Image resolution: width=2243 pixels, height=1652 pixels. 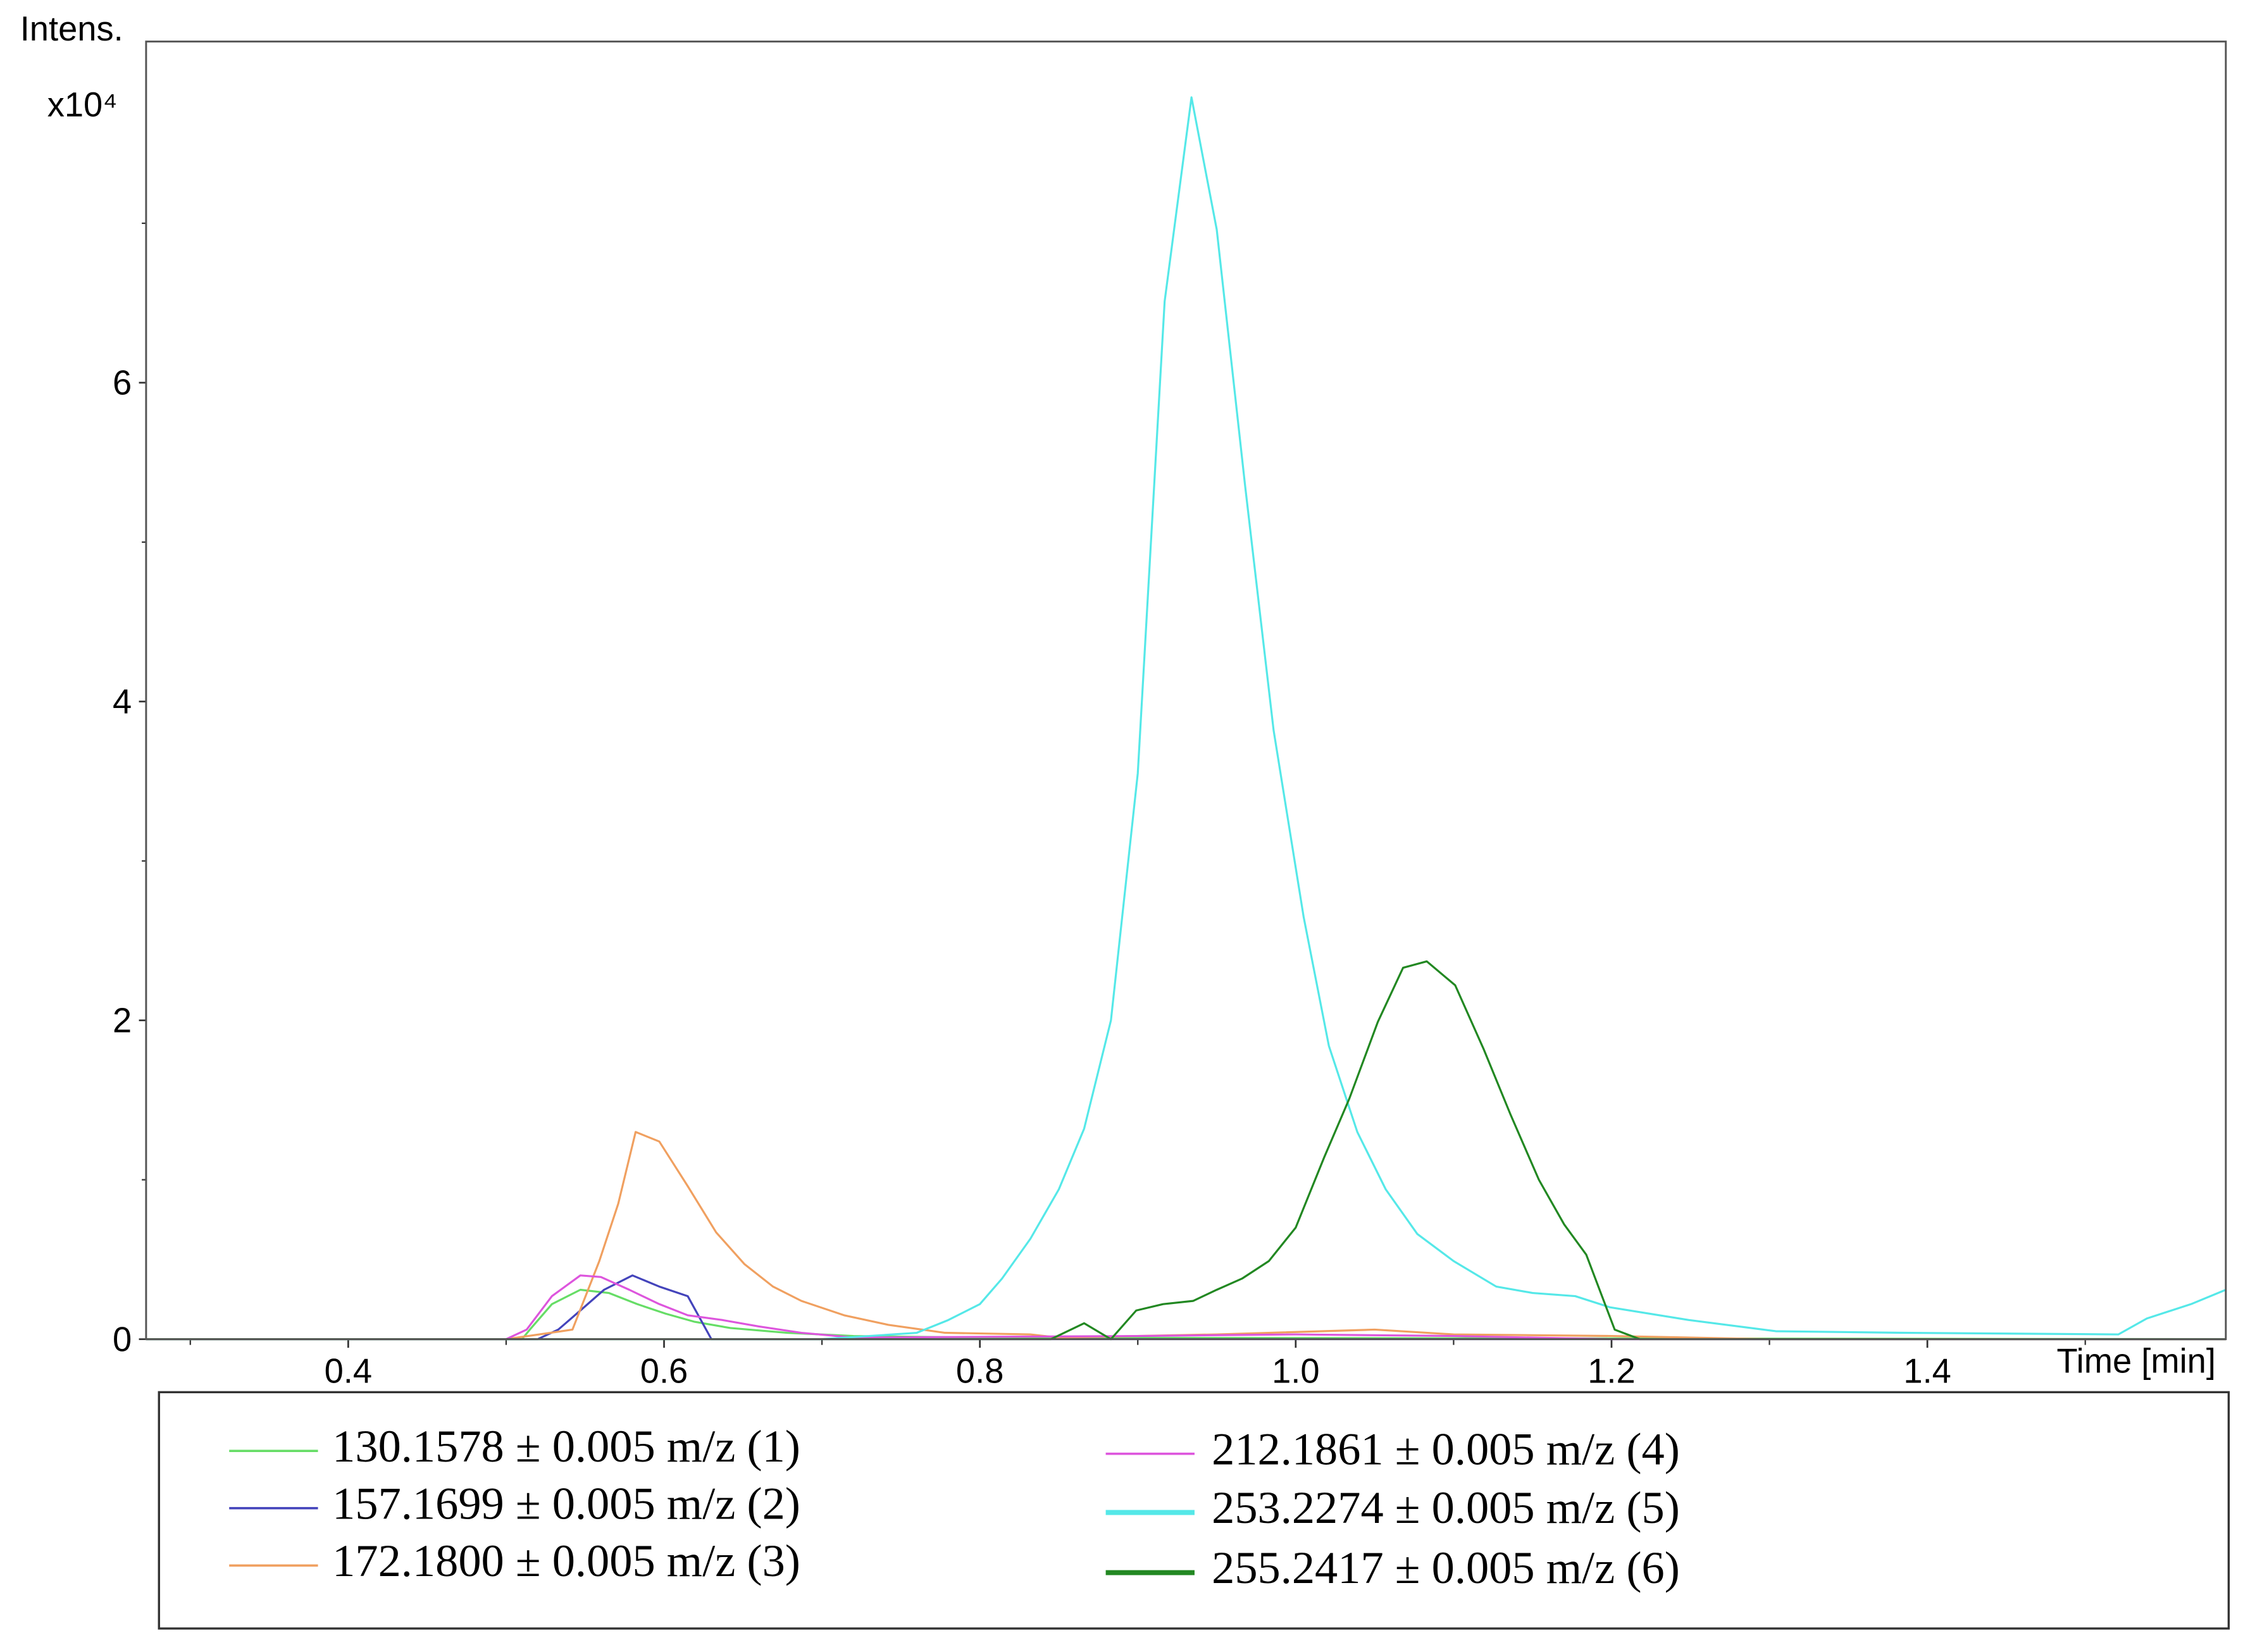 What do you see at coordinates (2136, 1360) in the screenshot?
I see `x-axis-label: Time [min]` at bounding box center [2136, 1360].